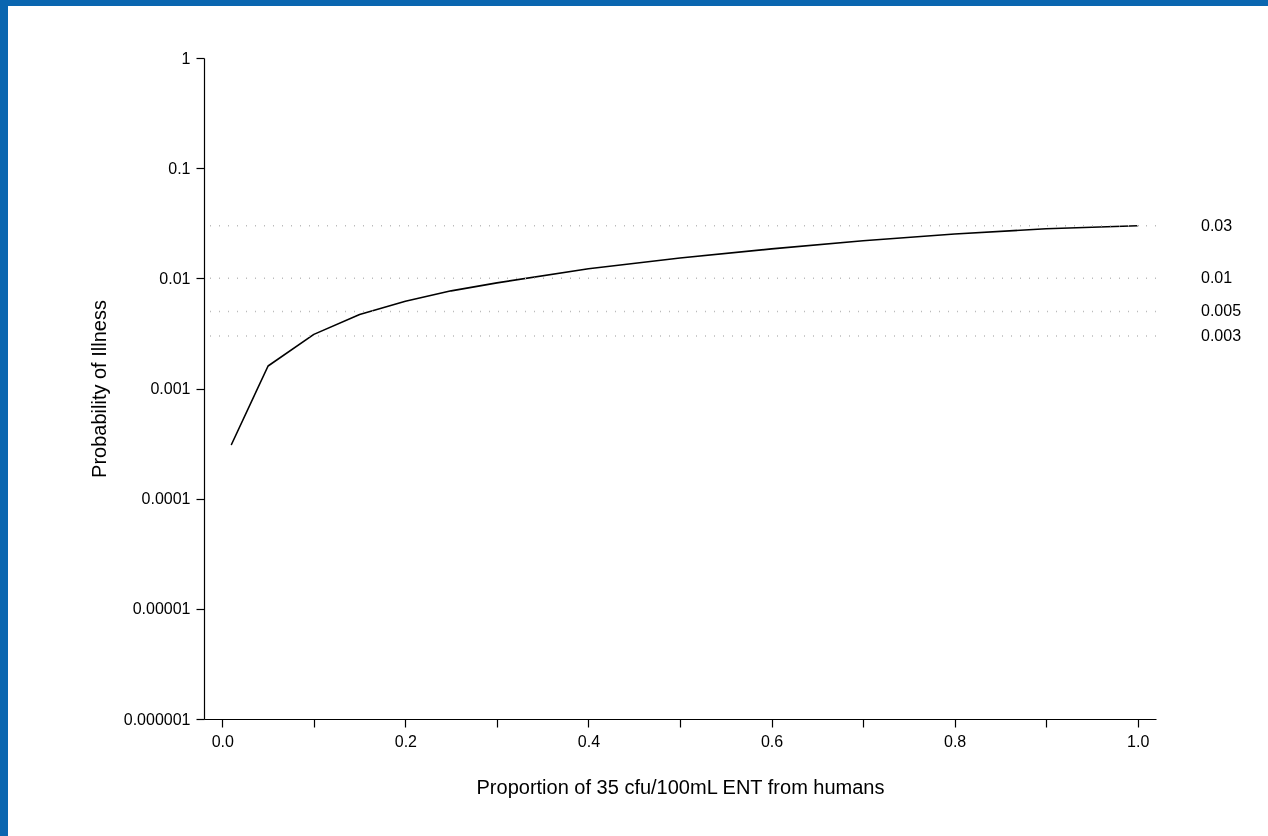  I want to click on y-tick-label: 0.1, so click(179, 168).